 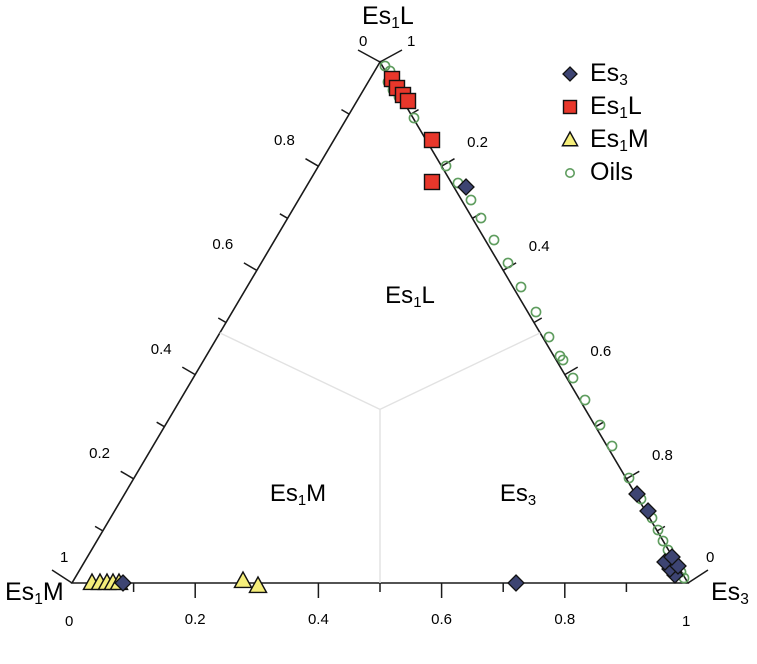 What do you see at coordinates (651, 172) in the screenshot?
I see `legend-item: Oils` at bounding box center [651, 172].